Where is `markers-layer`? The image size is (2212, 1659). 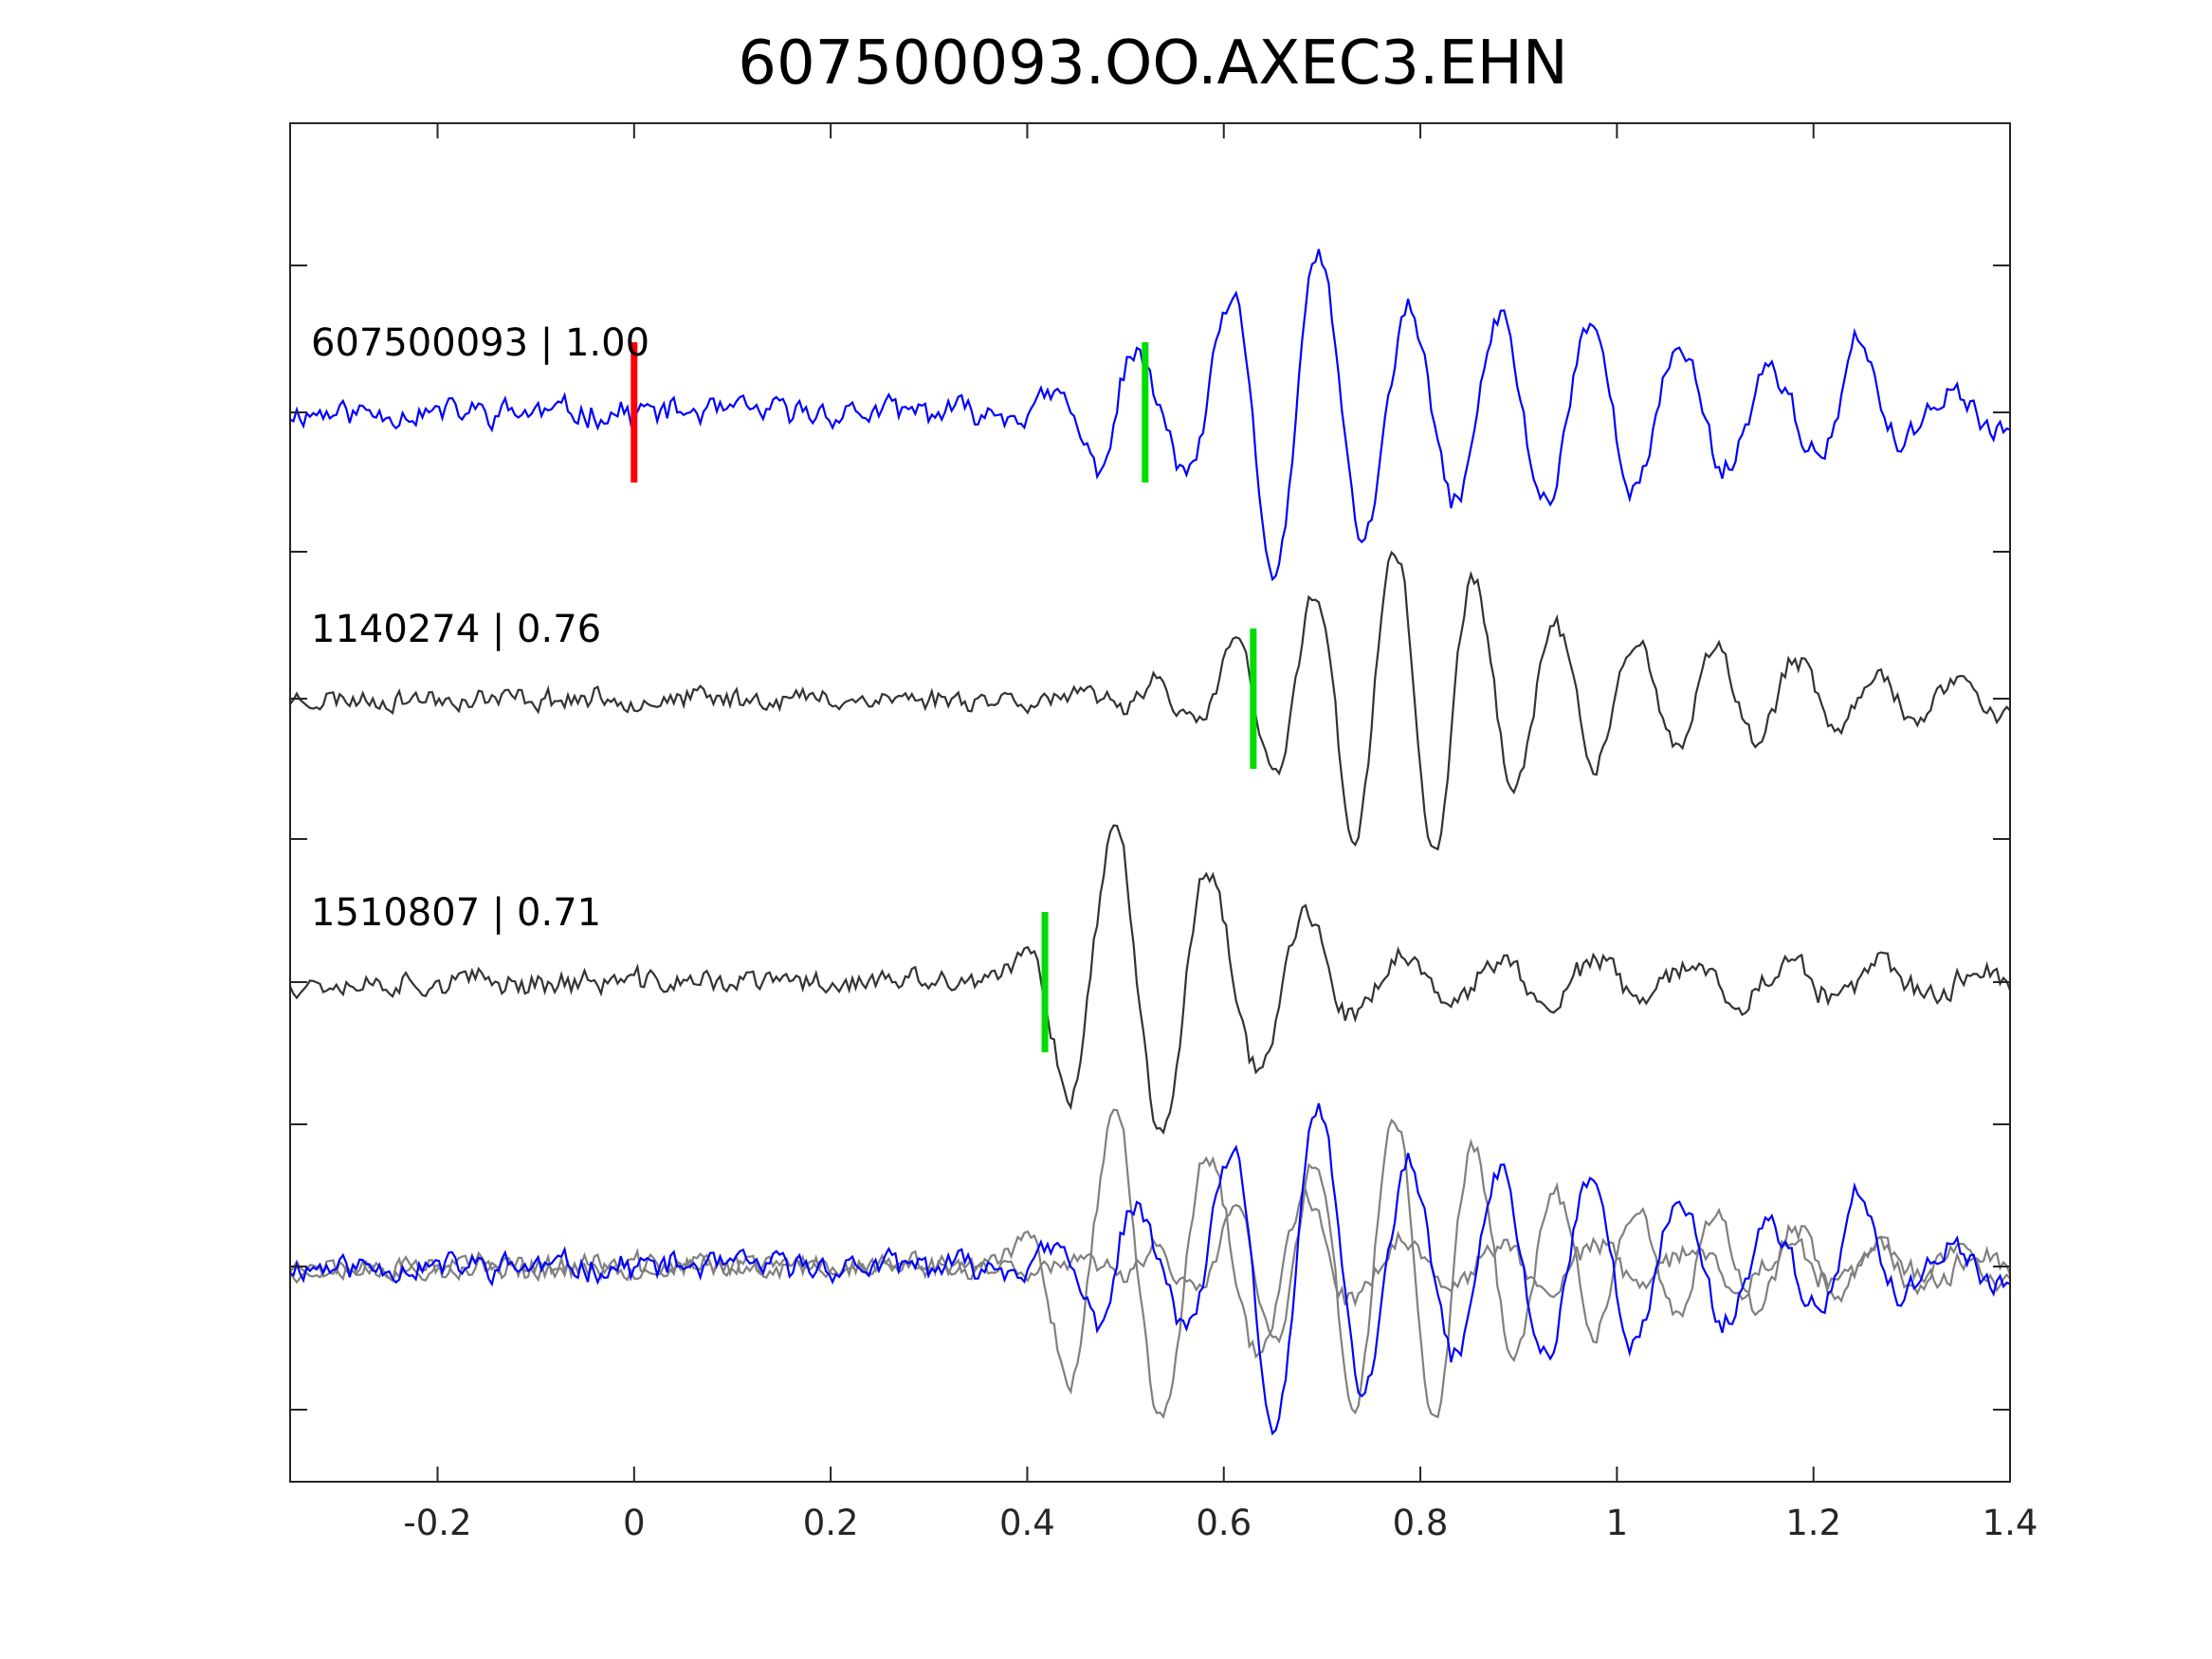
markers-layer is located at coordinates (944, 697).